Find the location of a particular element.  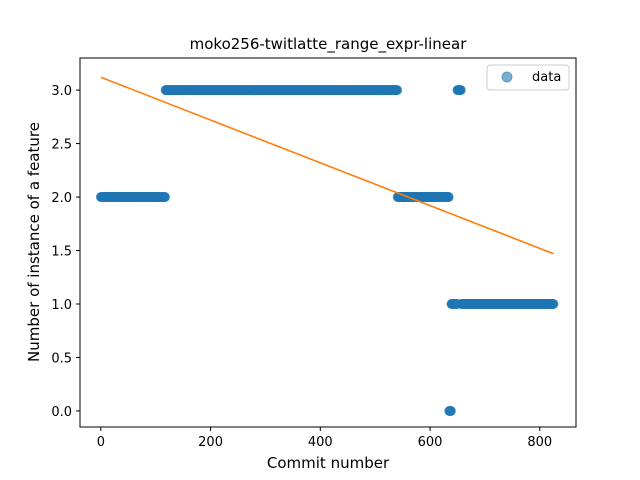

x-axis: 0 200 400 600 800 is located at coordinates (324, 438).